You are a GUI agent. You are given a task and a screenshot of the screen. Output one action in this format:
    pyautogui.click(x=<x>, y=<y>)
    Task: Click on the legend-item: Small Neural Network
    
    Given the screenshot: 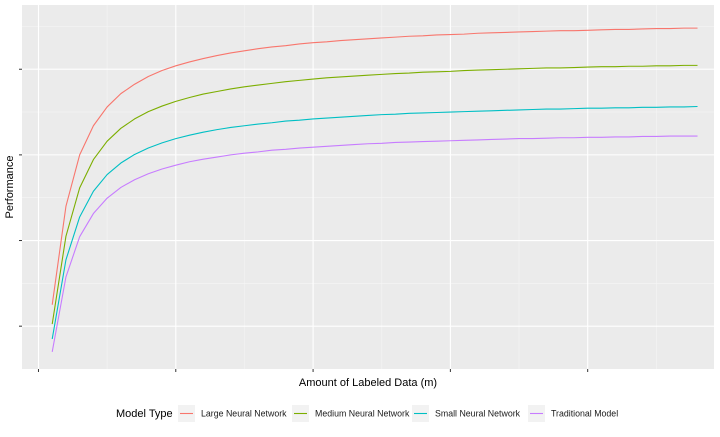 What is the action you would take?
    pyautogui.click(x=466, y=413)
    